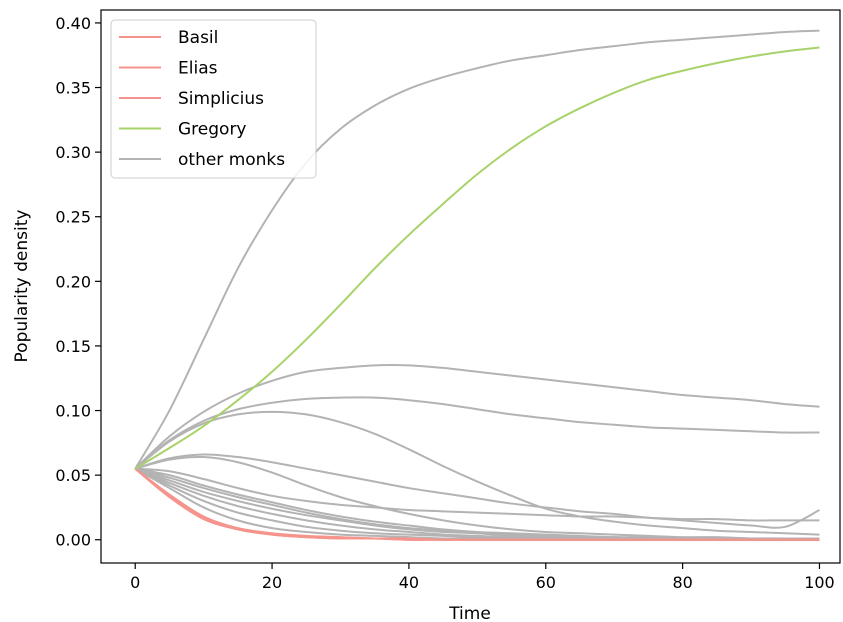 This screenshot has height=622, width=843. I want to click on y-tick-label: 0.40, so click(73, 23).